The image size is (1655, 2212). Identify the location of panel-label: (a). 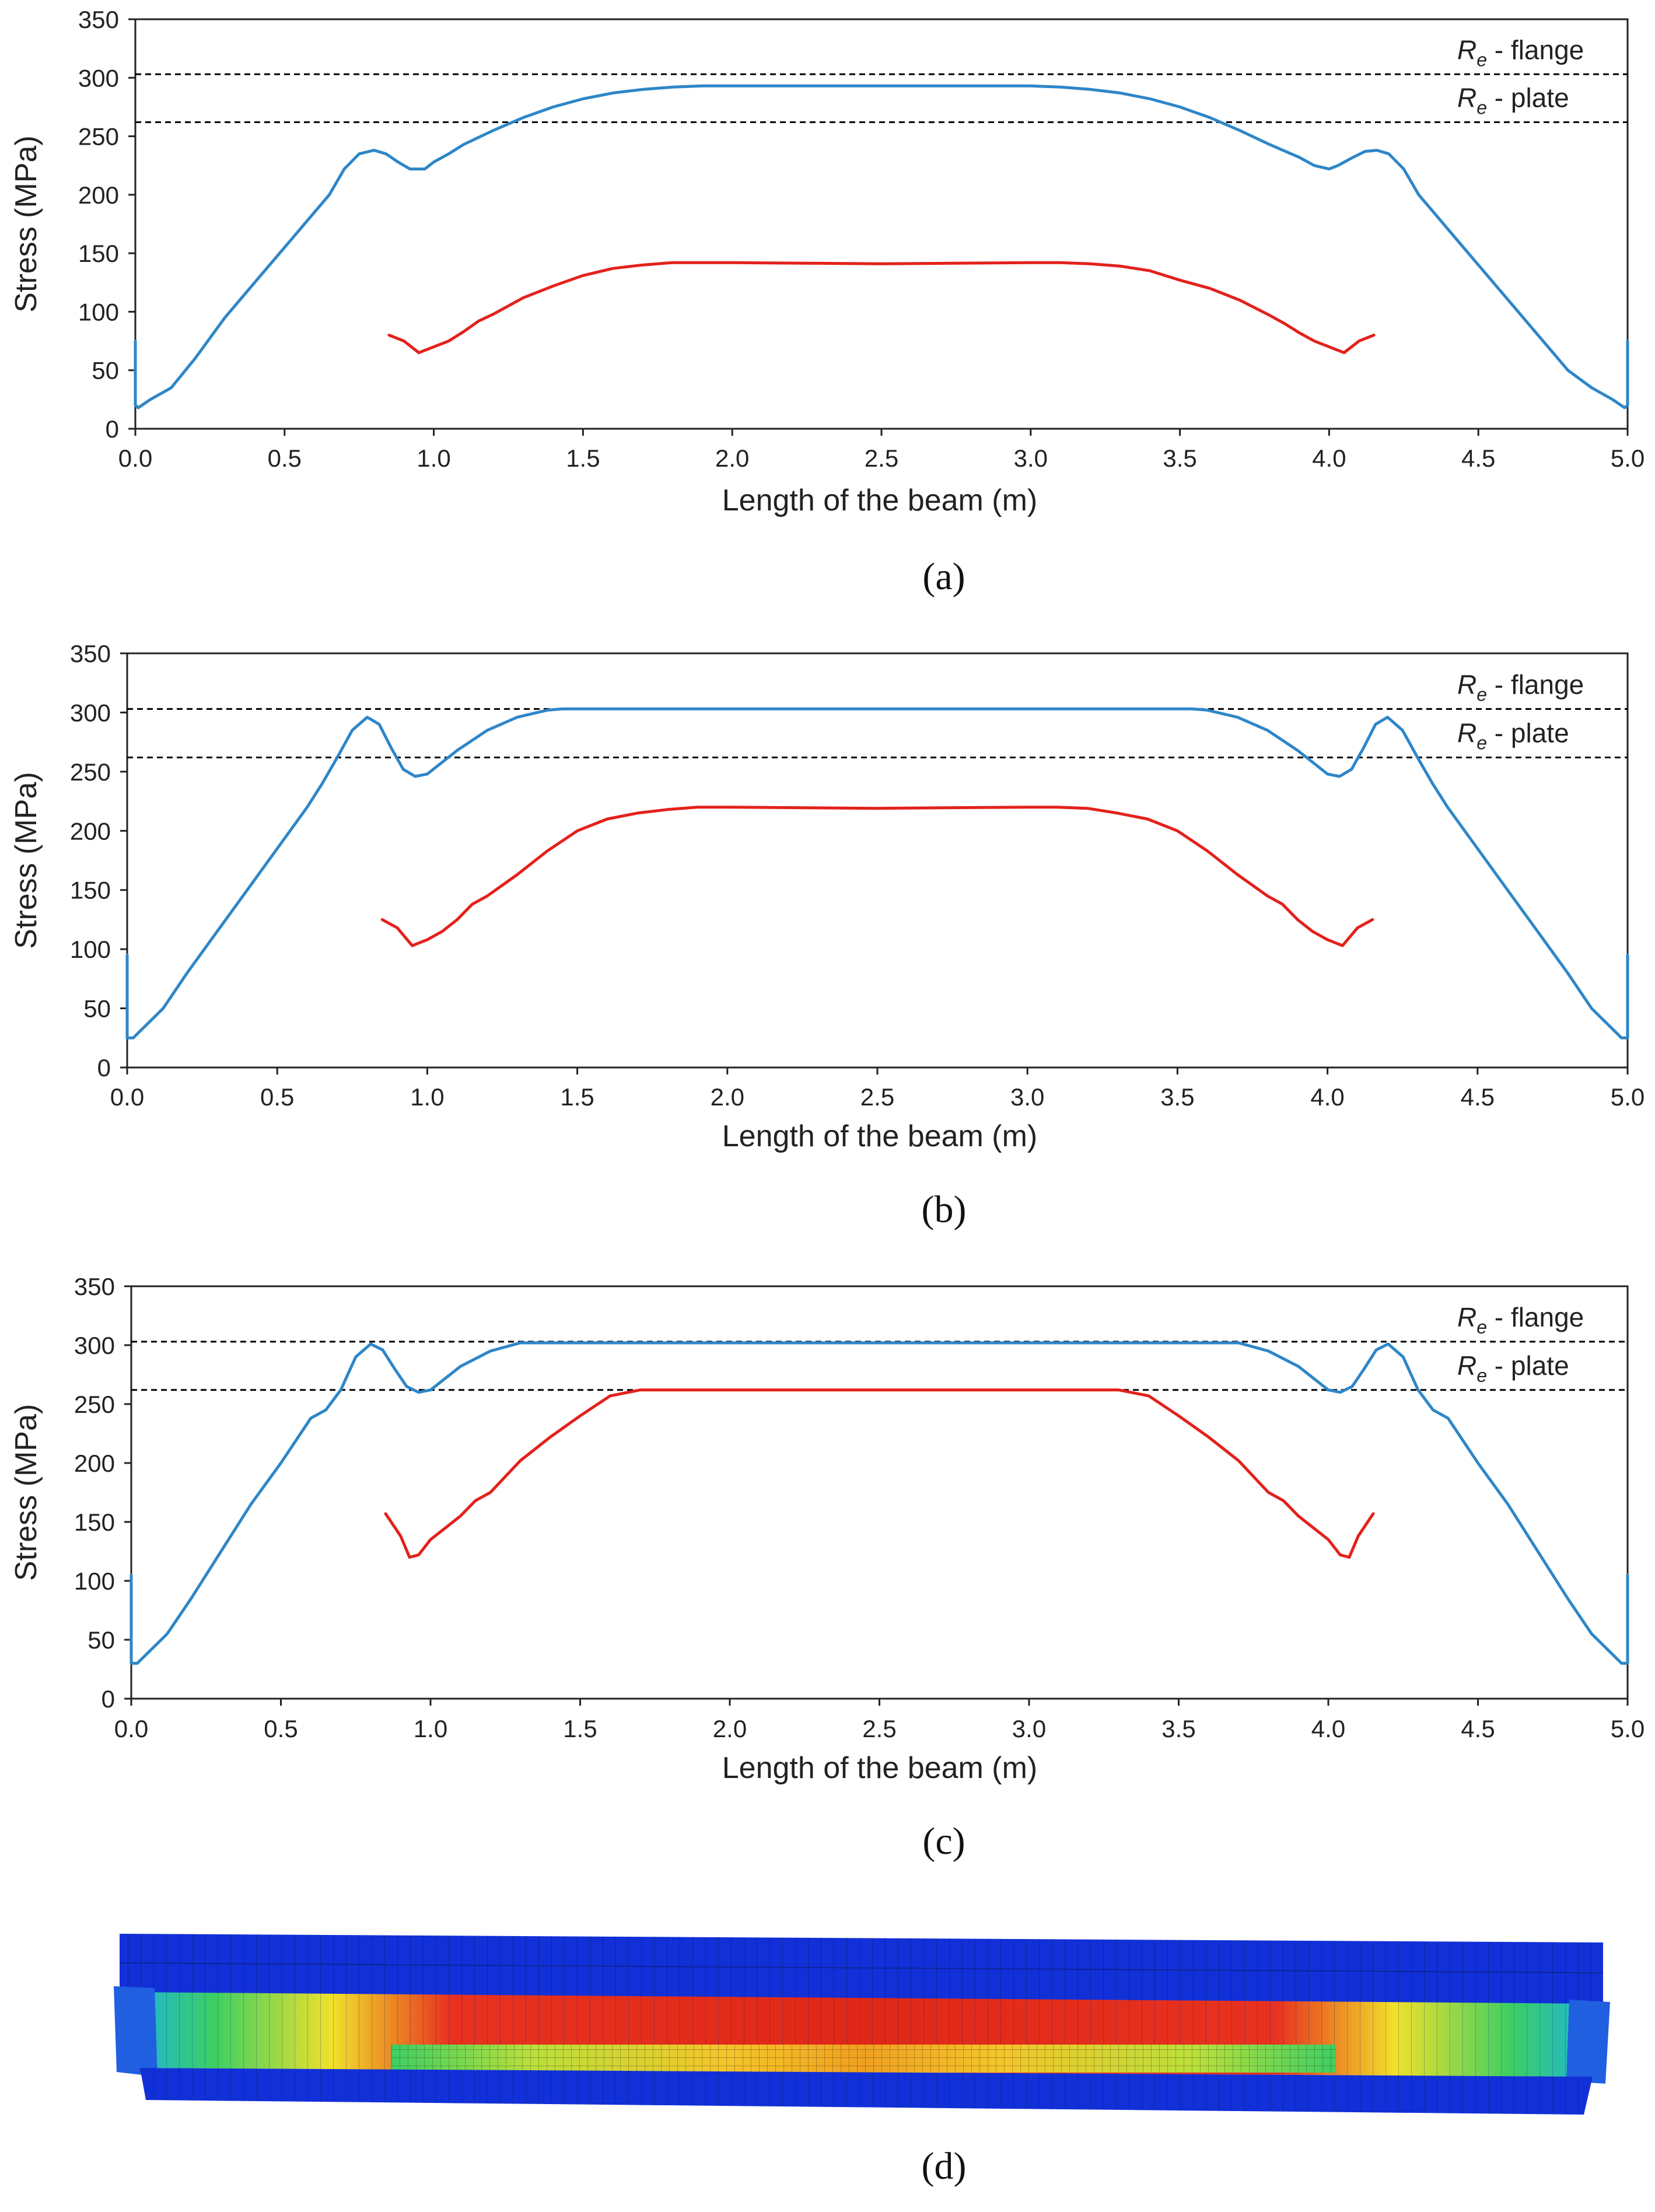
(943, 576).